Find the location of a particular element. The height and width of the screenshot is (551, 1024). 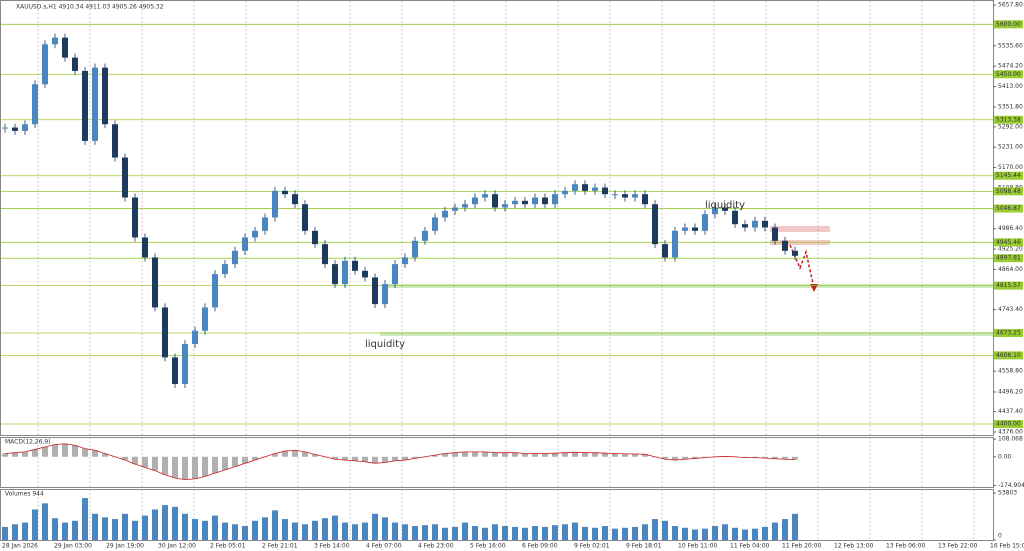

level-label: 4673.25 is located at coordinates (1008, 332).